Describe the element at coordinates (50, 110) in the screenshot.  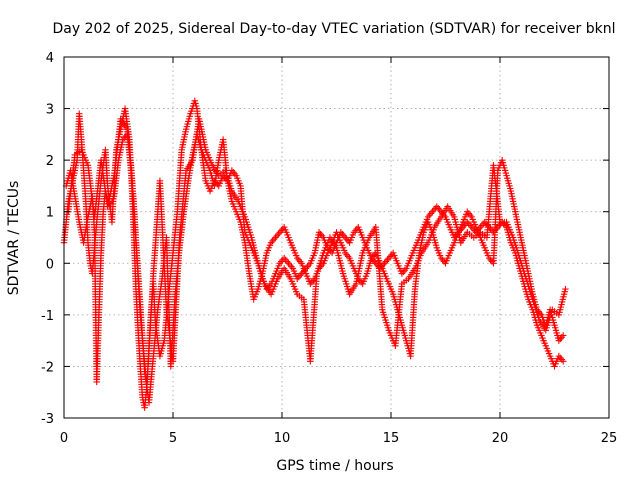
I see `y-tick-label: 3` at that location.